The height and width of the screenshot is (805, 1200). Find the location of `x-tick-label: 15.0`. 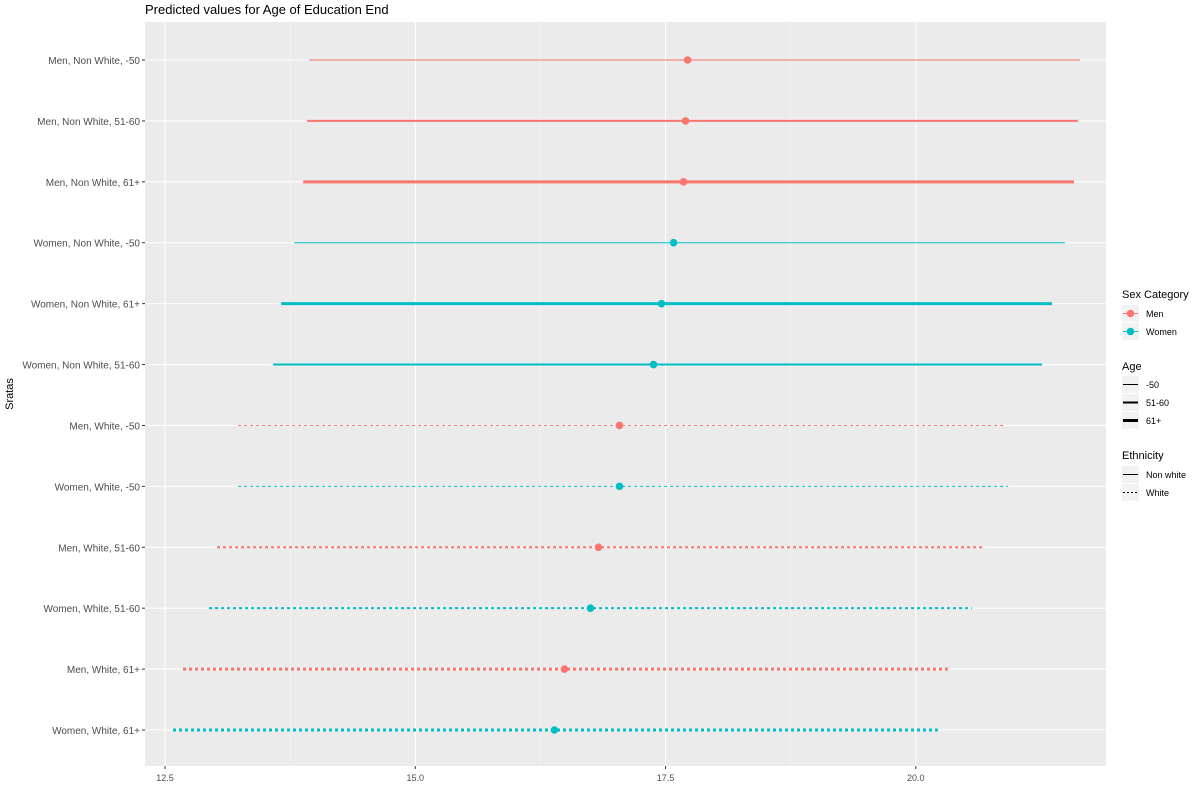

x-tick-label: 15.0 is located at coordinates (416, 778).